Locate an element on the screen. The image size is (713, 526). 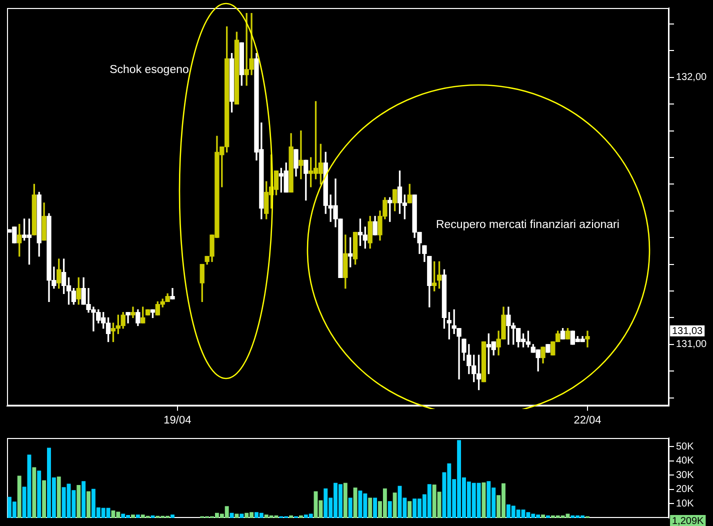
text: 131,03 is located at coordinates (688, 332).